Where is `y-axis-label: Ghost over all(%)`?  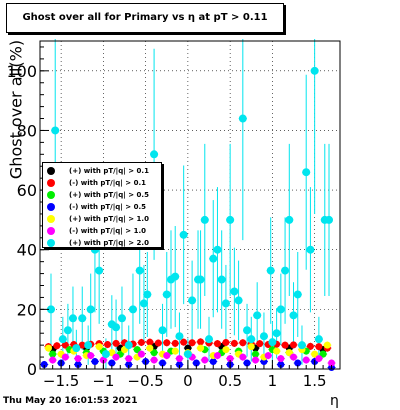
y-axis-label: Ghost over all(%) is located at coordinates (16, 109).